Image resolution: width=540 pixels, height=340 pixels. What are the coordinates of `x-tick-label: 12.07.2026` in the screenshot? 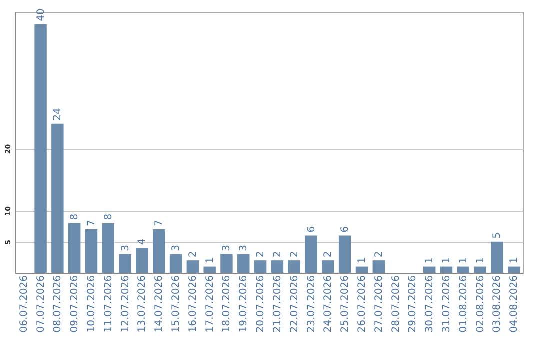 It's located at (126, 304).